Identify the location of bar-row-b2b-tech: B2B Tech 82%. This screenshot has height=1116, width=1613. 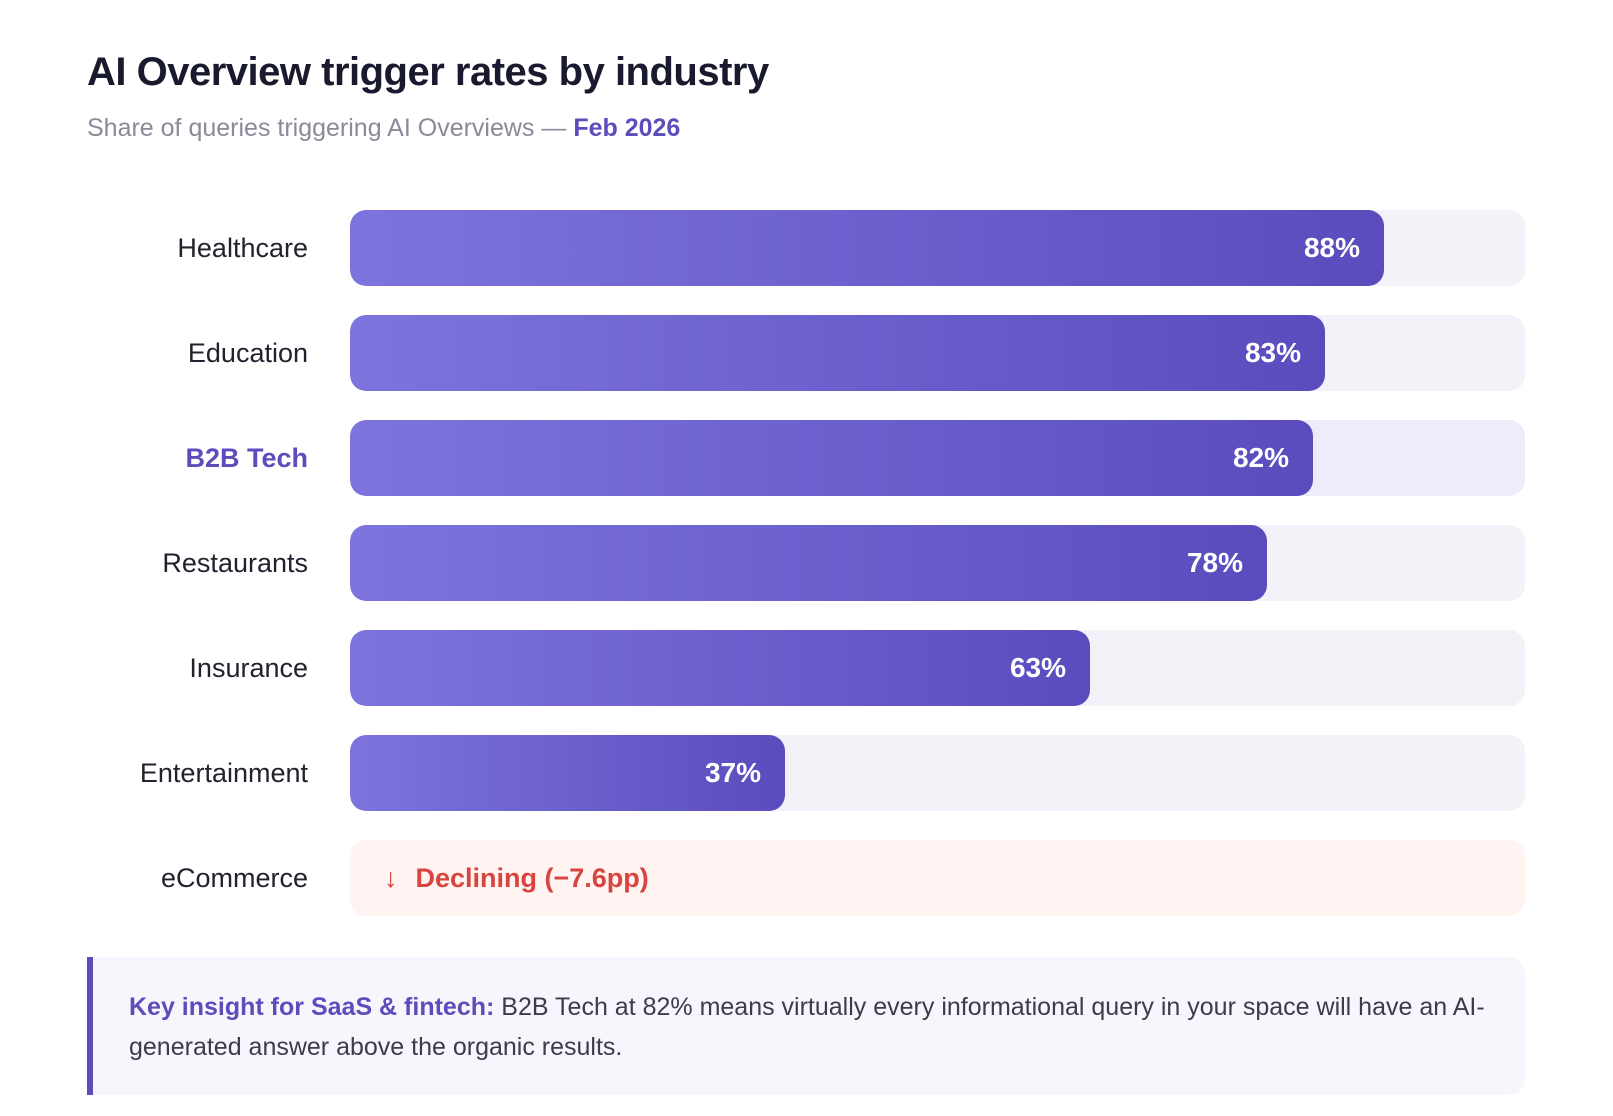
(806, 458).